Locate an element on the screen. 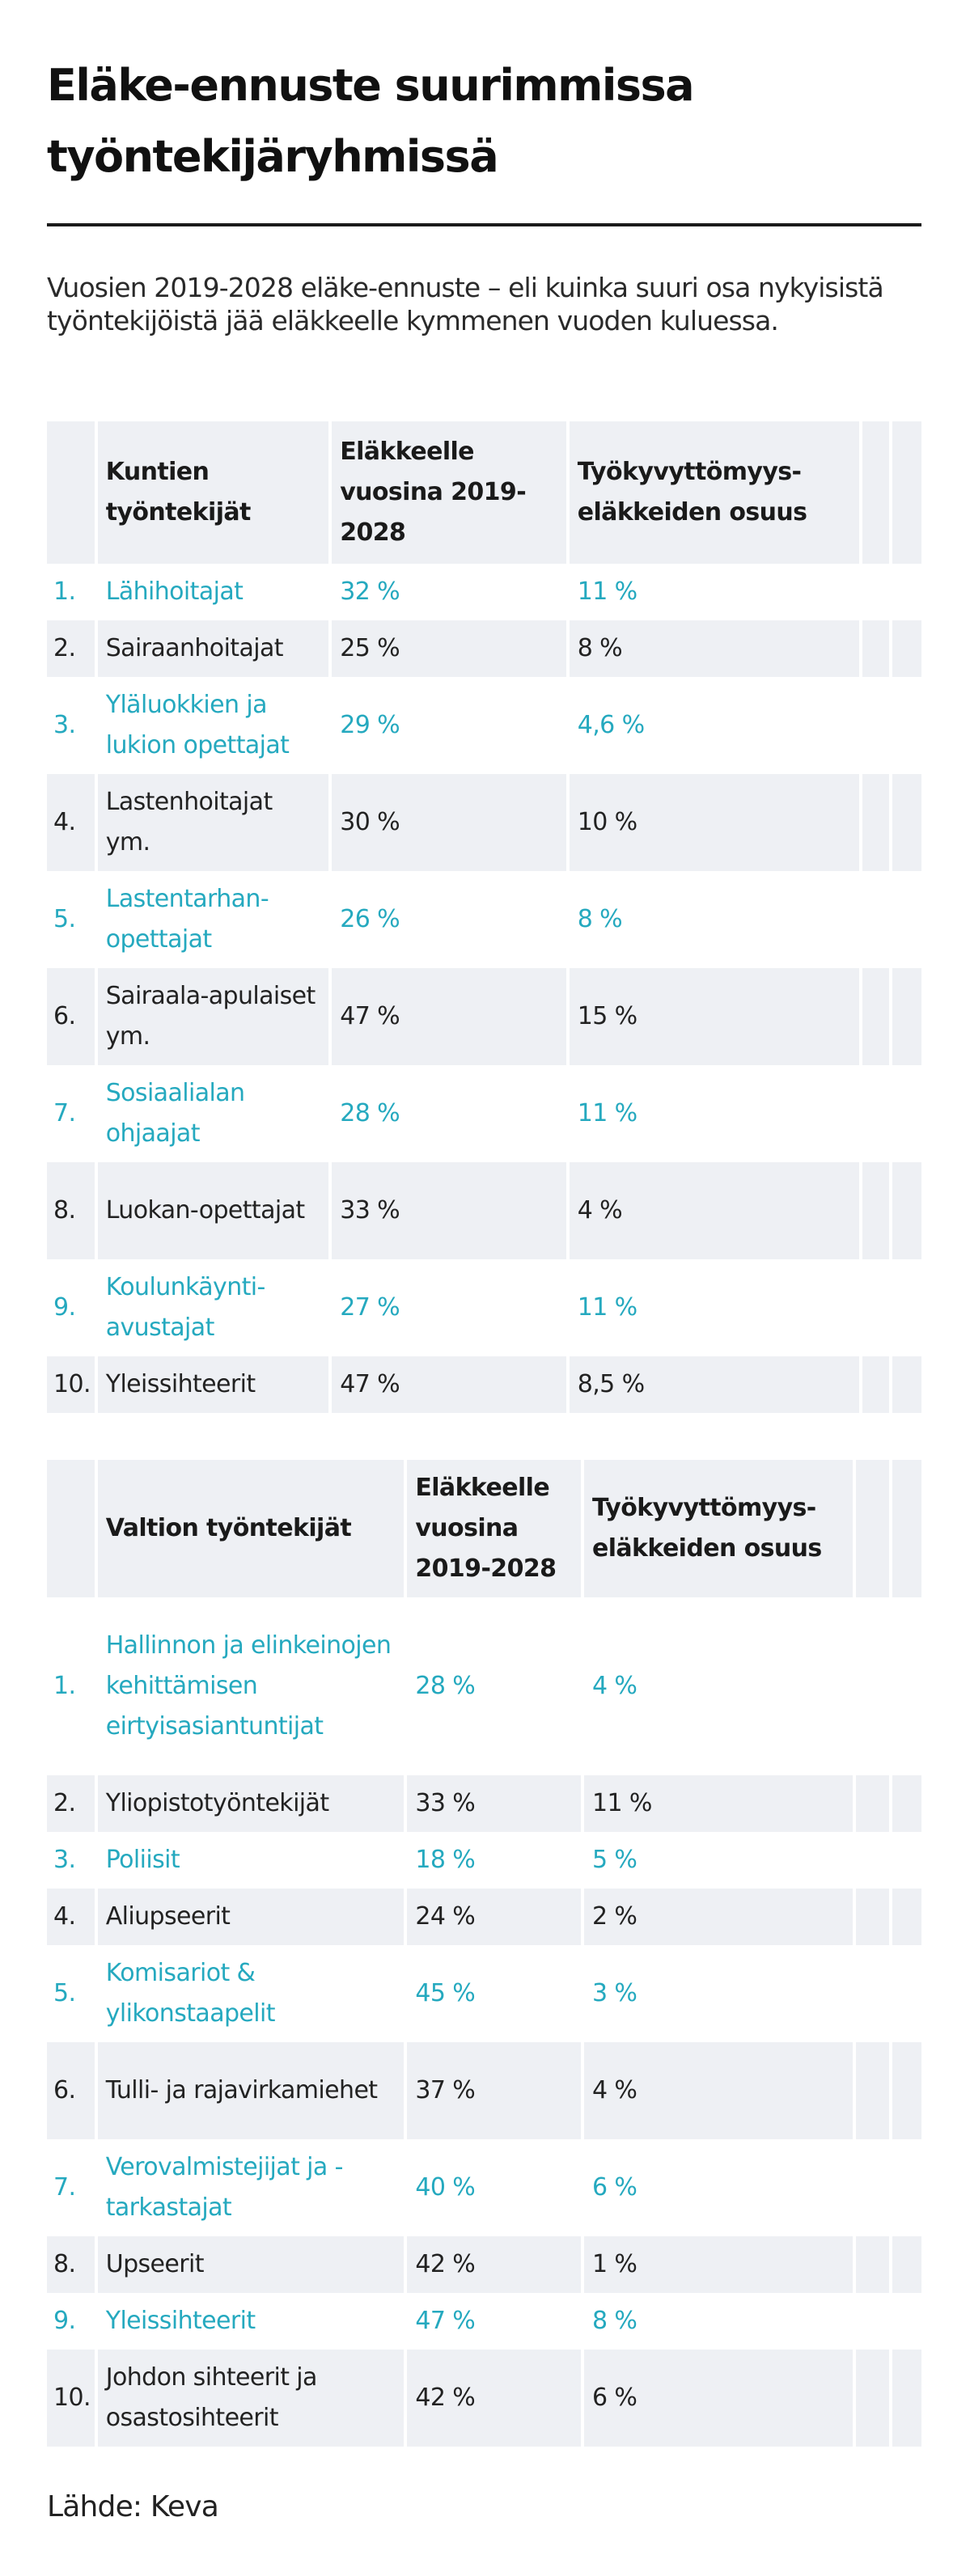 The height and width of the screenshot is (2576, 970). row-retirement-share: 24 % is located at coordinates (494, 1917).